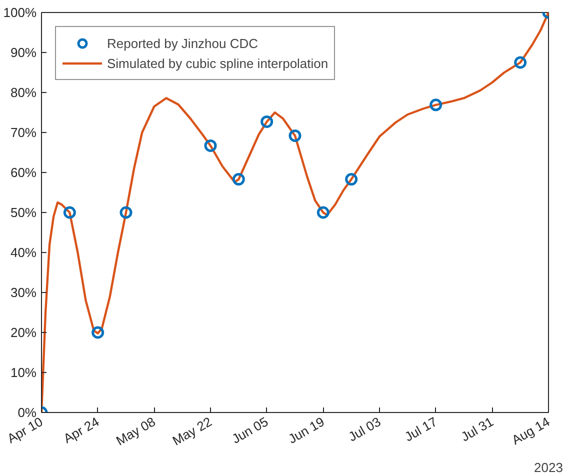 This screenshot has height=474, width=574. Describe the element at coordinates (217, 63) in the screenshot. I see `legend-label: Simulated by cubic spline interpolation` at that location.